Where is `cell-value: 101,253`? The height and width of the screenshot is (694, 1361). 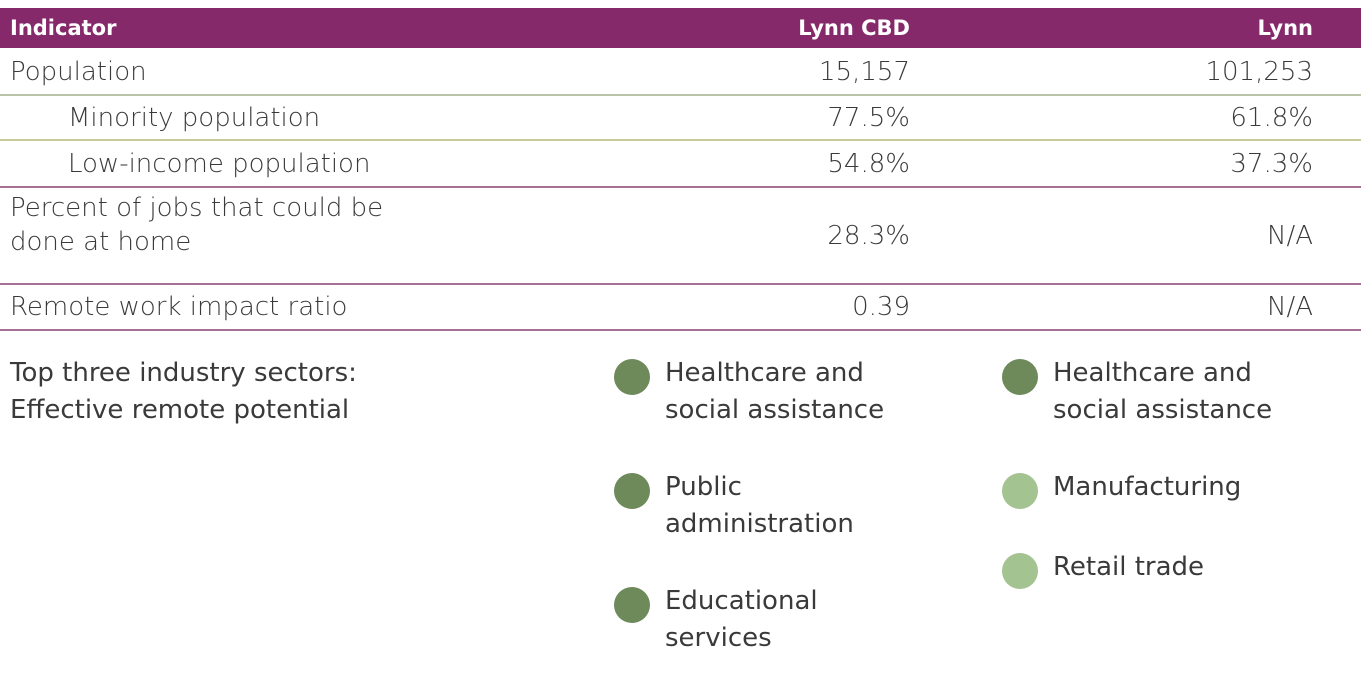 cell-value: 101,253 is located at coordinates (1259, 71).